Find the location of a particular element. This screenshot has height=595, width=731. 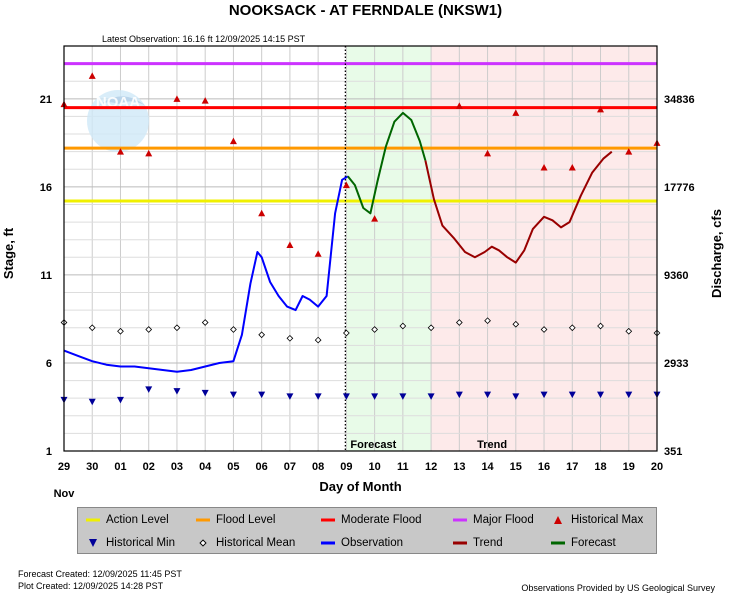

x-tick-label: 10 is located at coordinates (374, 467).